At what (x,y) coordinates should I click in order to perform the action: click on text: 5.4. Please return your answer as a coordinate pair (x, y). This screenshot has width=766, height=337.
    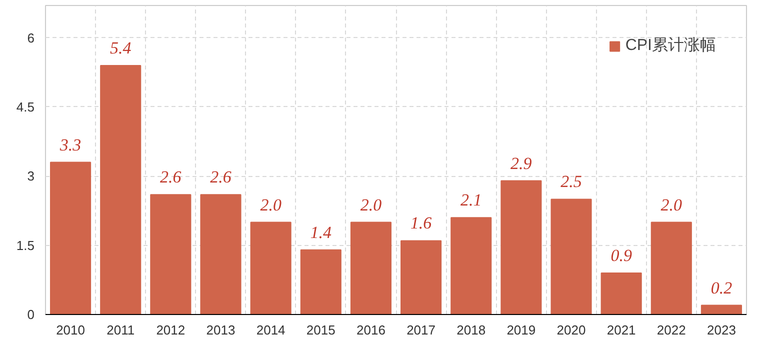
    Looking at the image, I should click on (121, 48).